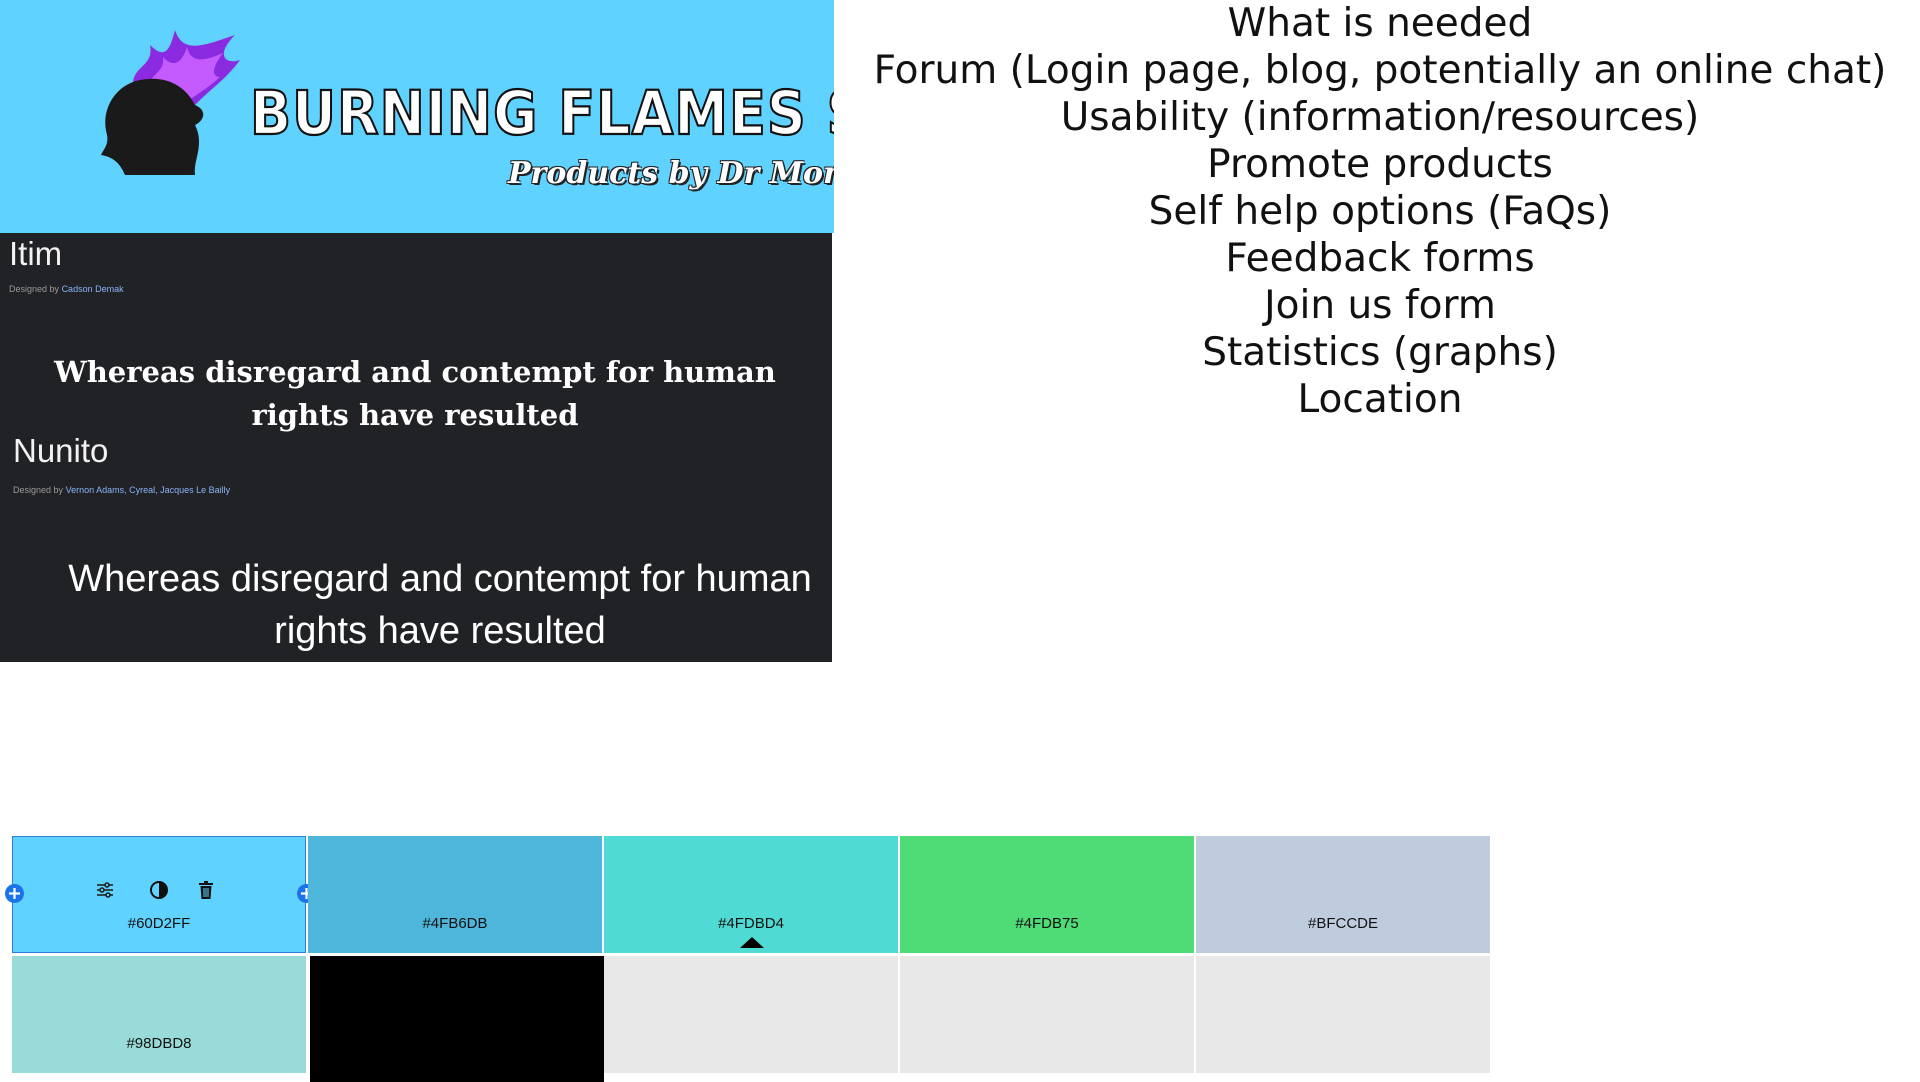 The image size is (1920, 1082). What do you see at coordinates (1343, 894) in the screenshot?
I see `color-swatch-5: #BFCCDE` at bounding box center [1343, 894].